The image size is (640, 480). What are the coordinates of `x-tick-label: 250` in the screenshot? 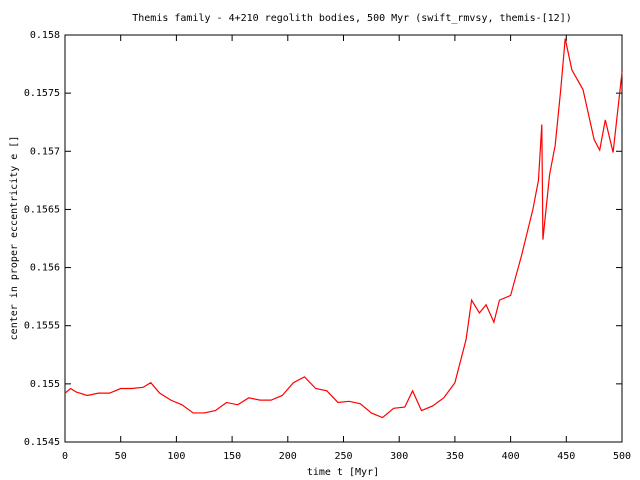 It's located at (343, 456).